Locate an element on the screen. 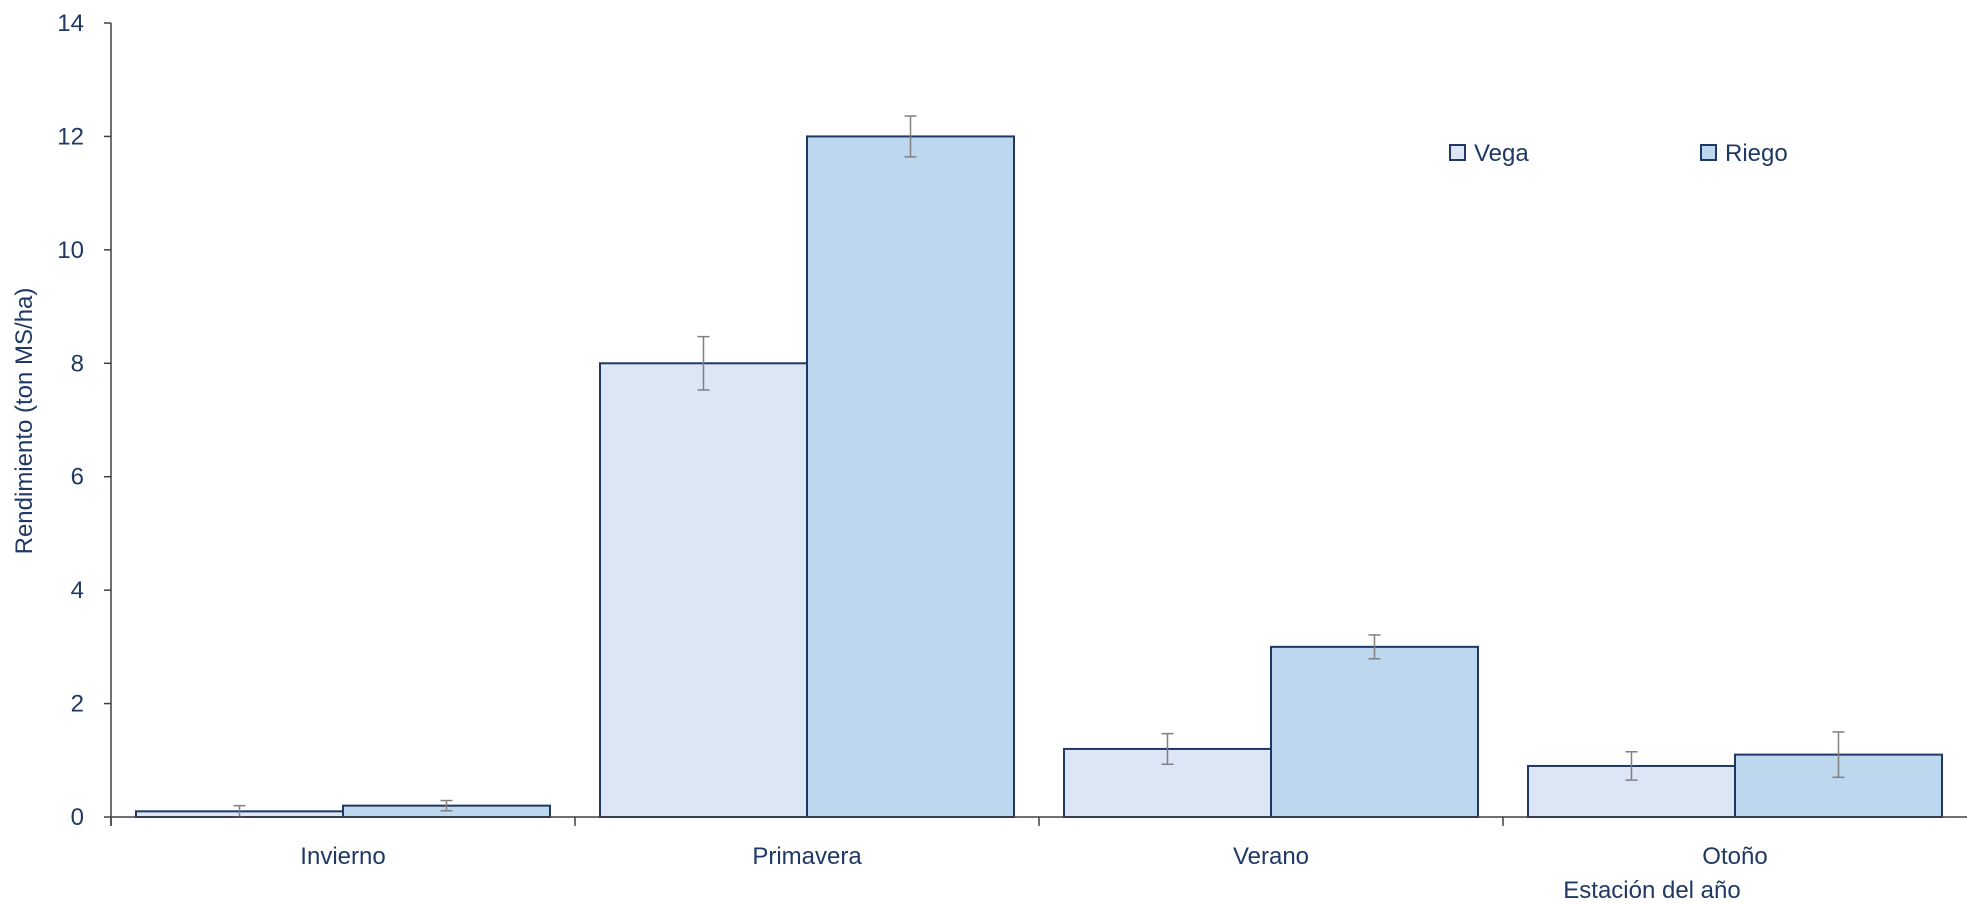  y-tick-label: 12 is located at coordinates (70, 136).